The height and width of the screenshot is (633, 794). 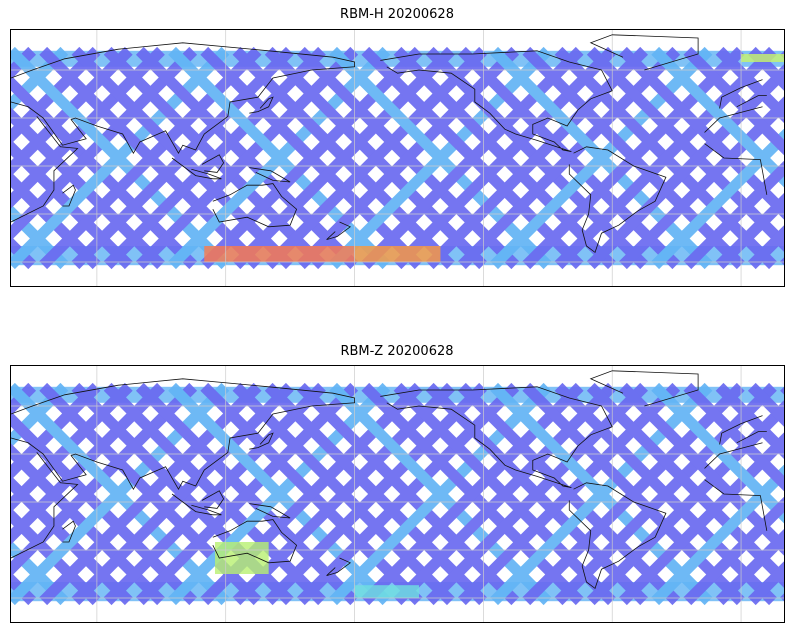 What do you see at coordinates (270, 175) in the screenshot?
I see `new-guinea-coastline` at bounding box center [270, 175].